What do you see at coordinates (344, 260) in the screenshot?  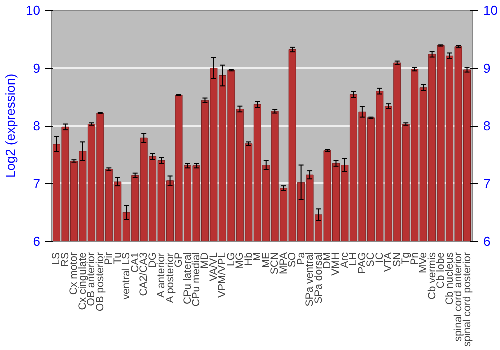 I see `x-tick-label: Arc` at bounding box center [344, 260].